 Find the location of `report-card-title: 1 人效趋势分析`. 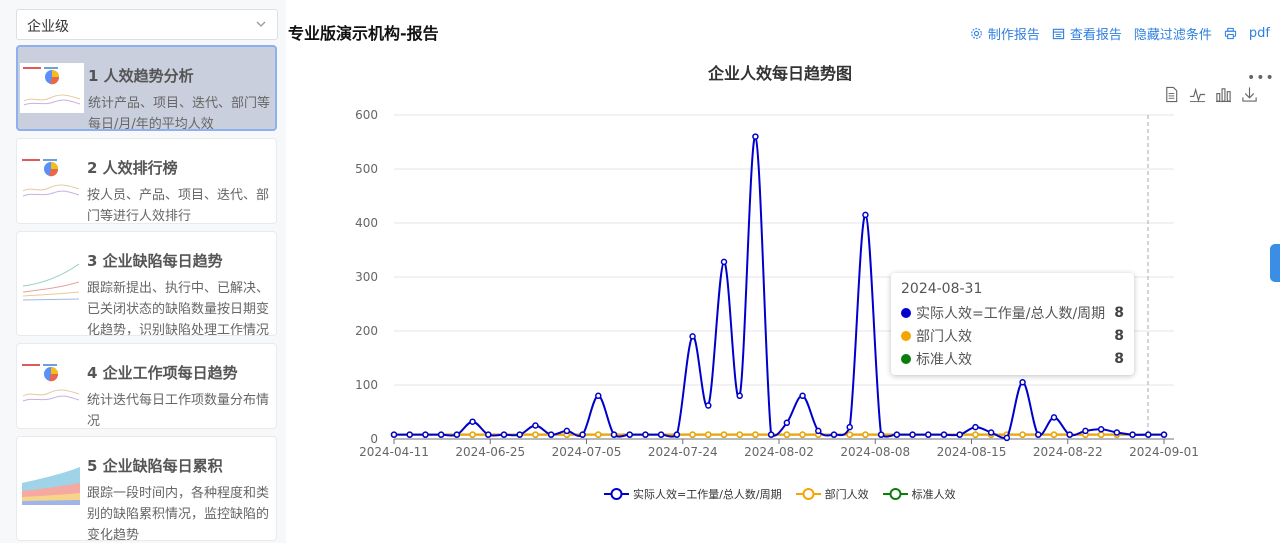

report-card-title: 1 人效趋势分析 is located at coordinates (141, 76).